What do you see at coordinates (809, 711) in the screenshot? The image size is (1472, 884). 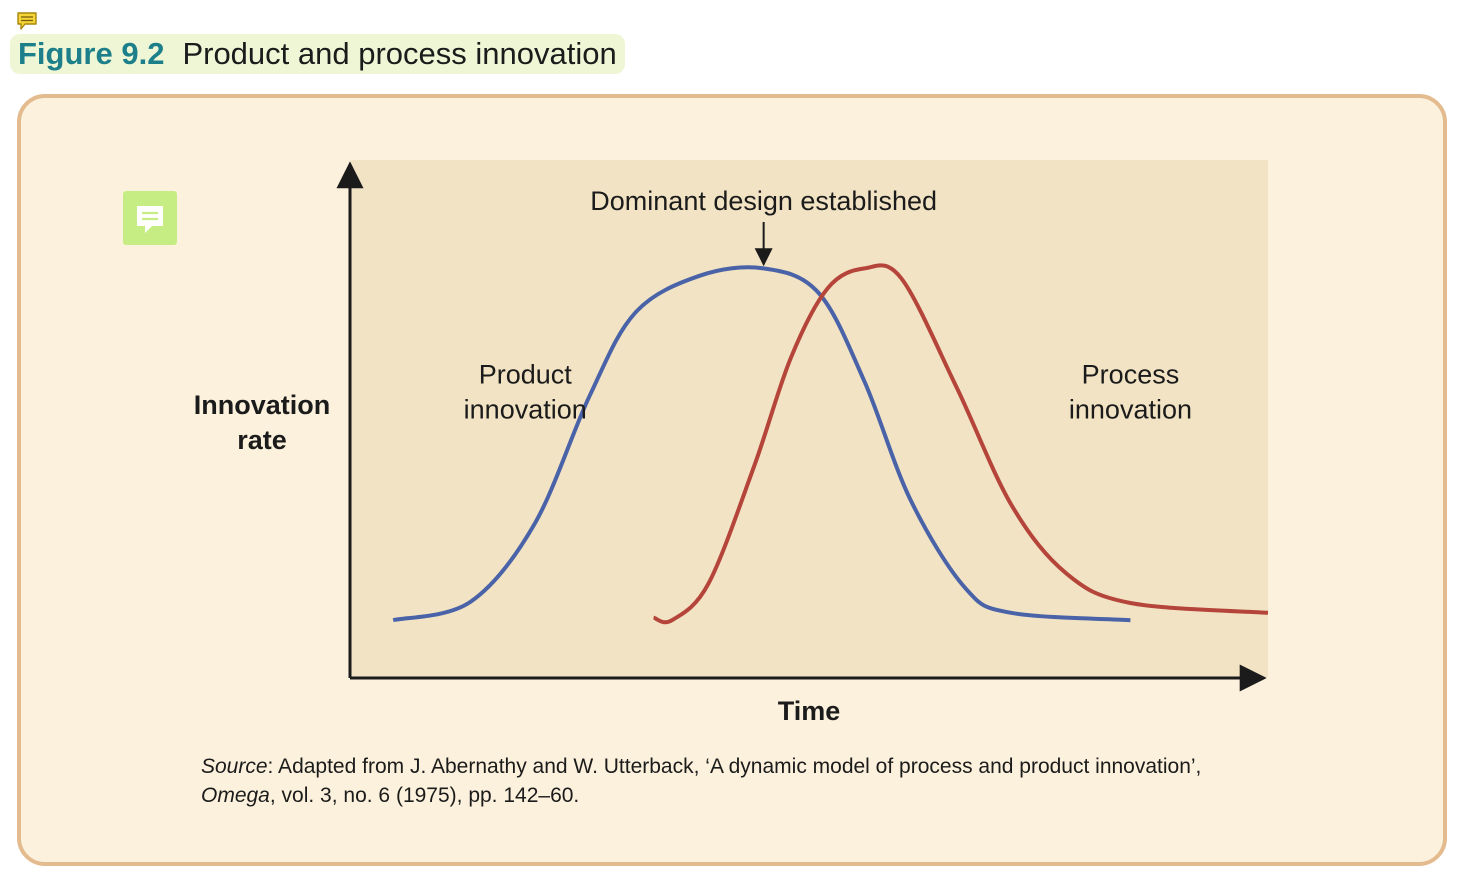 I see `x-axis-label: Time` at bounding box center [809, 711].